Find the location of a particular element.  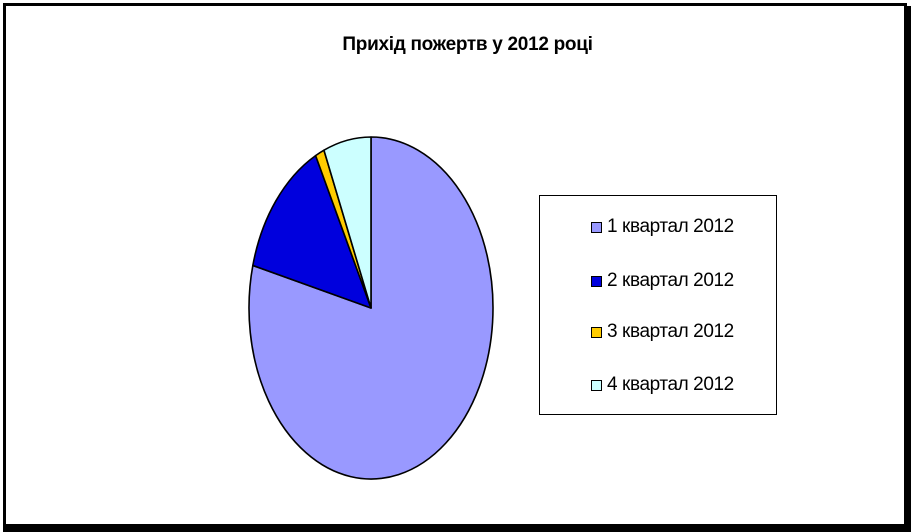

legend-label-q4: 4 квартал 2012 is located at coordinates (670, 384).